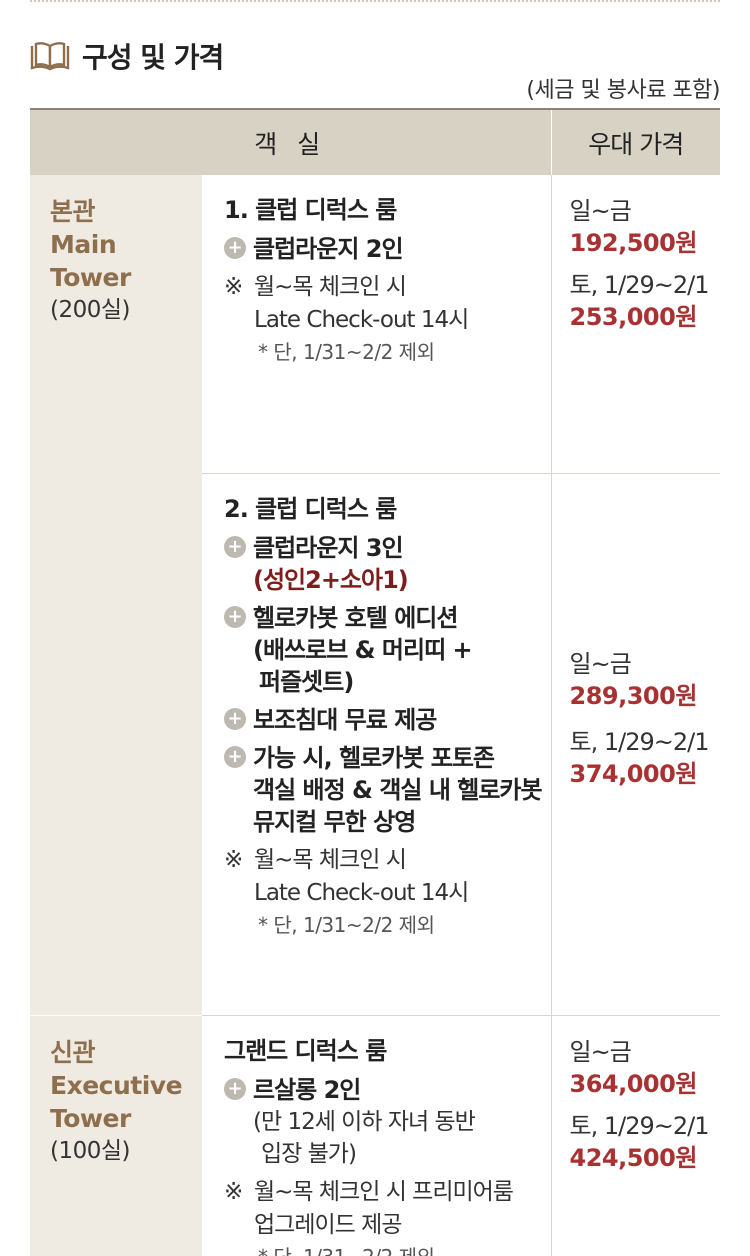 This screenshot has width=750, height=1256. What do you see at coordinates (310, 508) in the screenshot?
I see `room-title: 2. 클럽 디럭스 룸` at bounding box center [310, 508].